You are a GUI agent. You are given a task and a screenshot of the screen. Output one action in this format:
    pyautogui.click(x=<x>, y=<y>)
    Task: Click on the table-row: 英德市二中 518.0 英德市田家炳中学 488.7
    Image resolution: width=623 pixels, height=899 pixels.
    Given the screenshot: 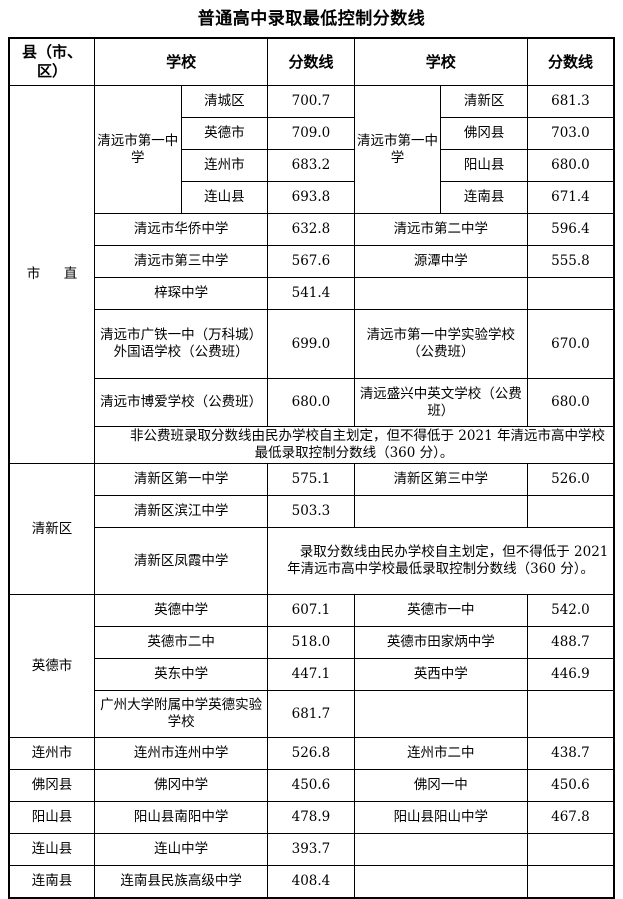 What is the action you would take?
    pyautogui.click(x=312, y=642)
    